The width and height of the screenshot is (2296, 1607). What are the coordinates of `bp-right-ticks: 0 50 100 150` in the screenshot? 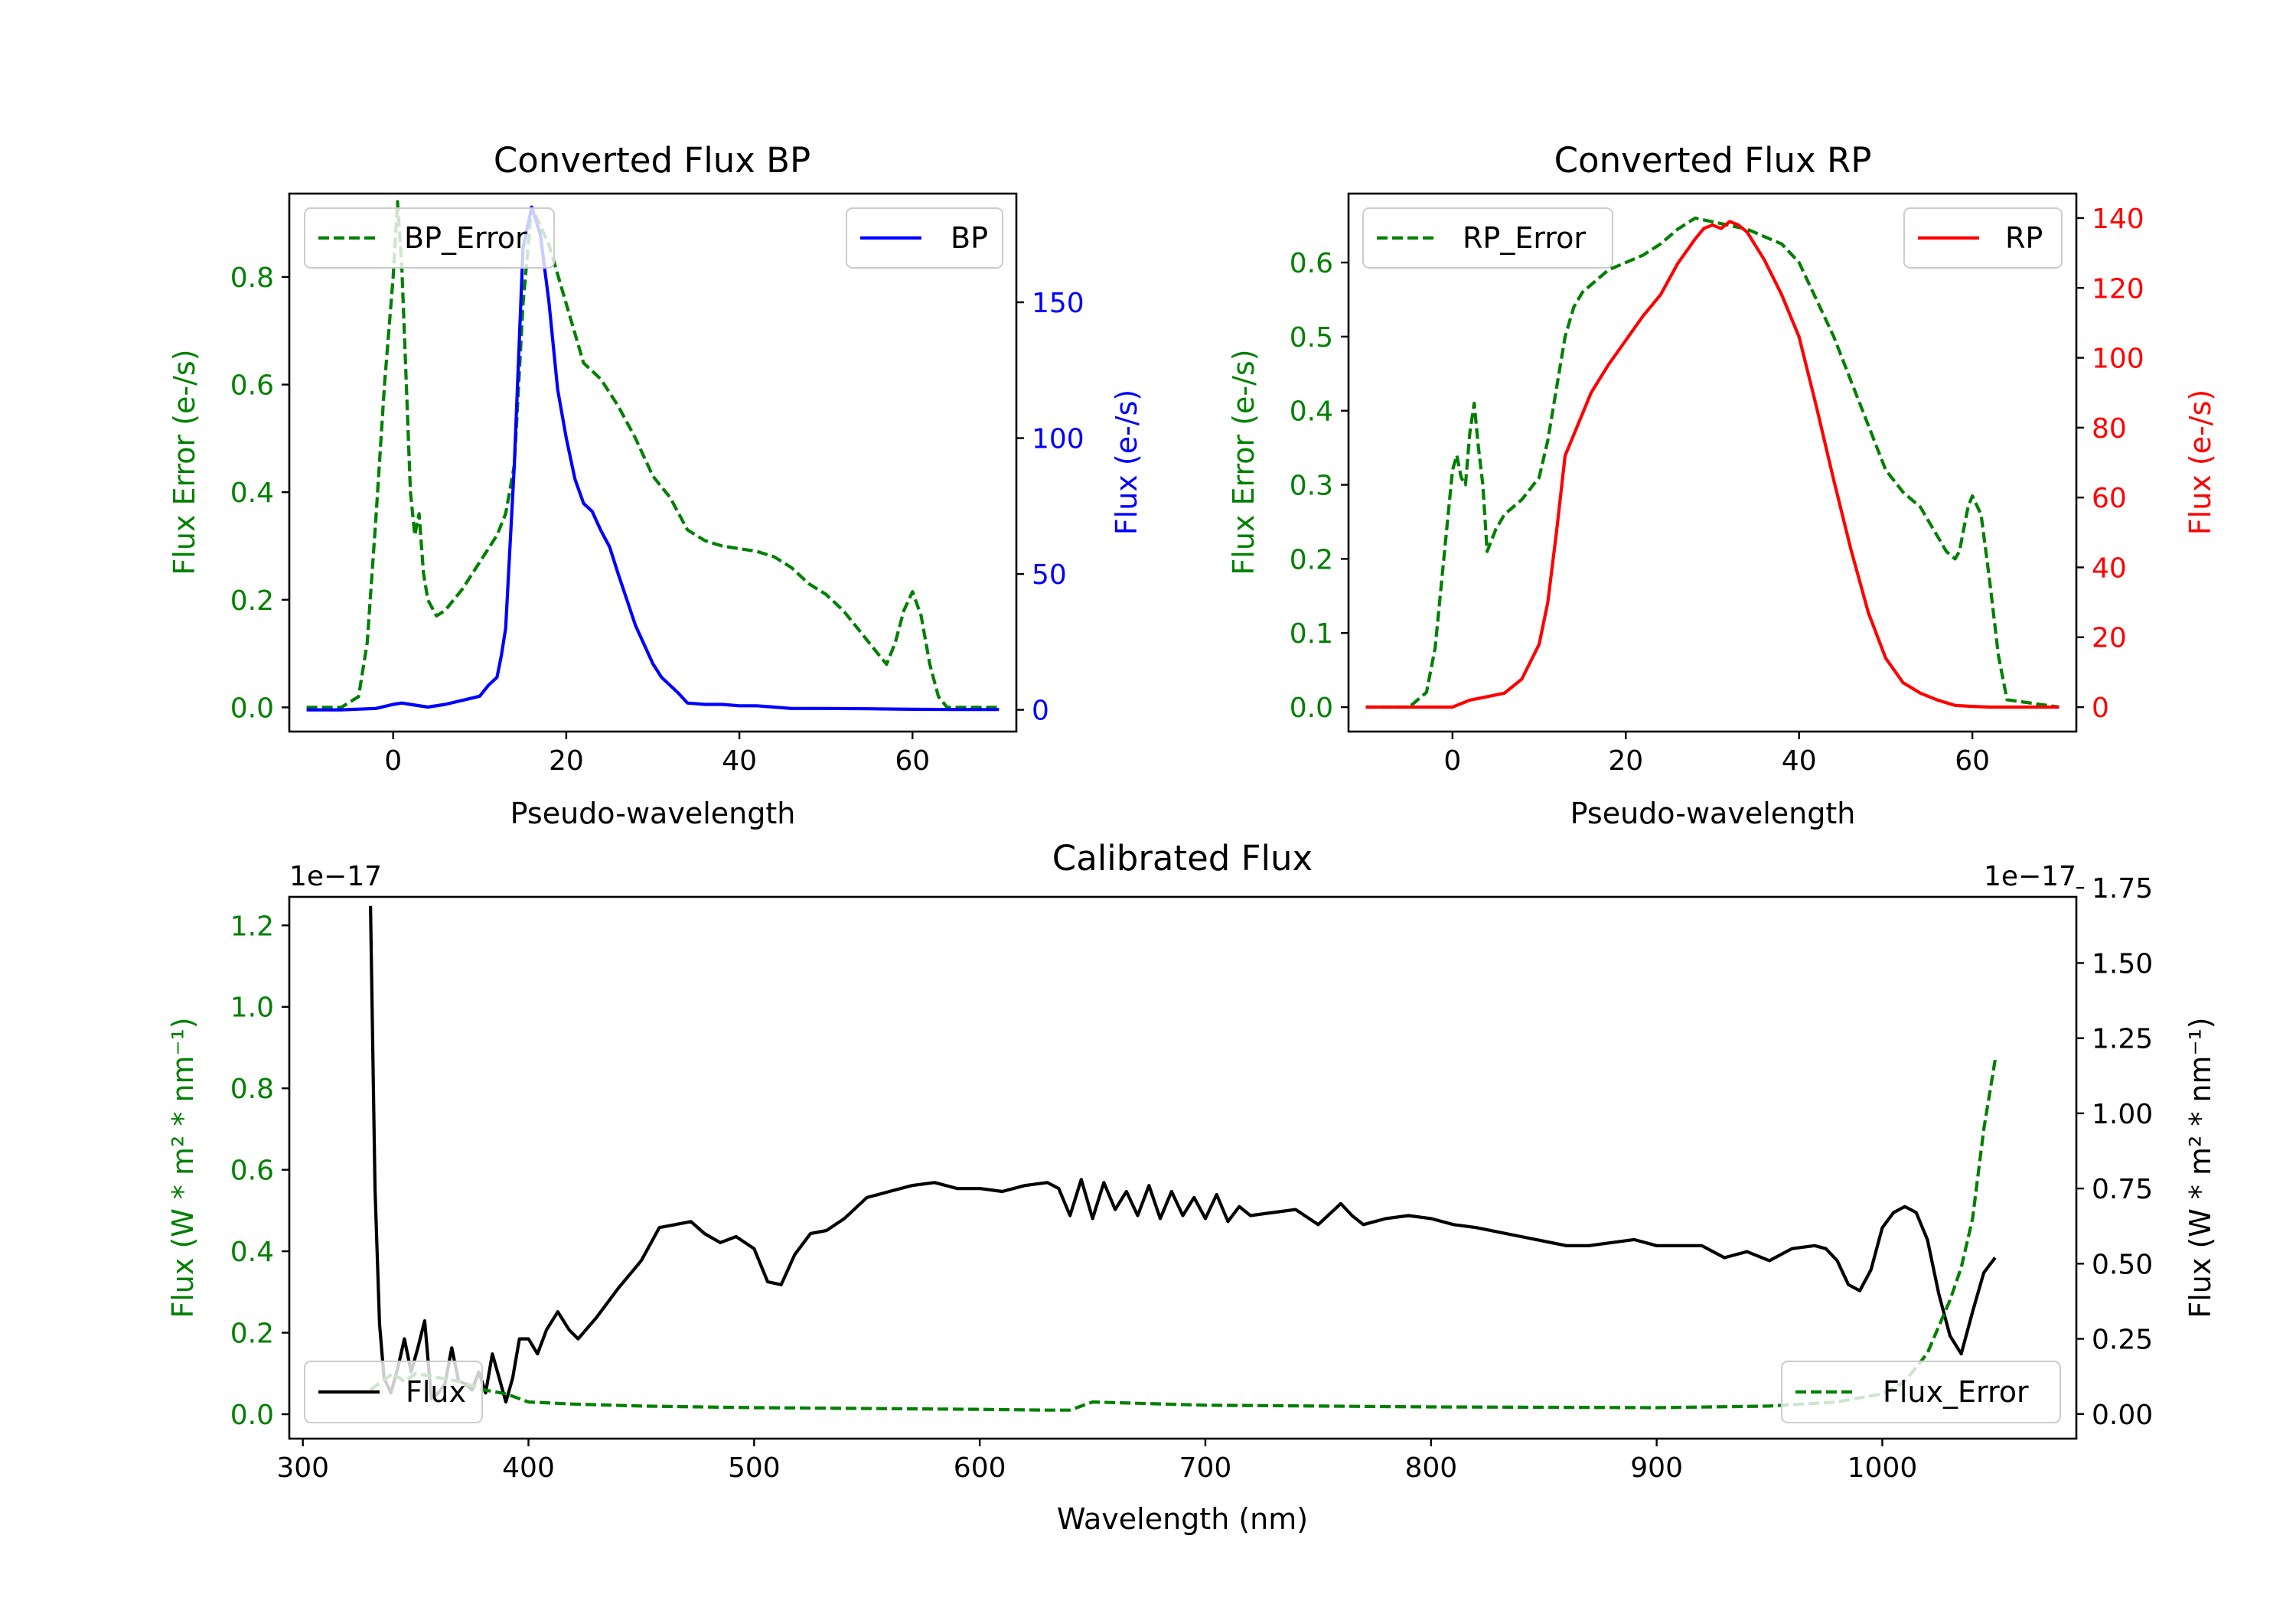 It's located at (1050, 507).